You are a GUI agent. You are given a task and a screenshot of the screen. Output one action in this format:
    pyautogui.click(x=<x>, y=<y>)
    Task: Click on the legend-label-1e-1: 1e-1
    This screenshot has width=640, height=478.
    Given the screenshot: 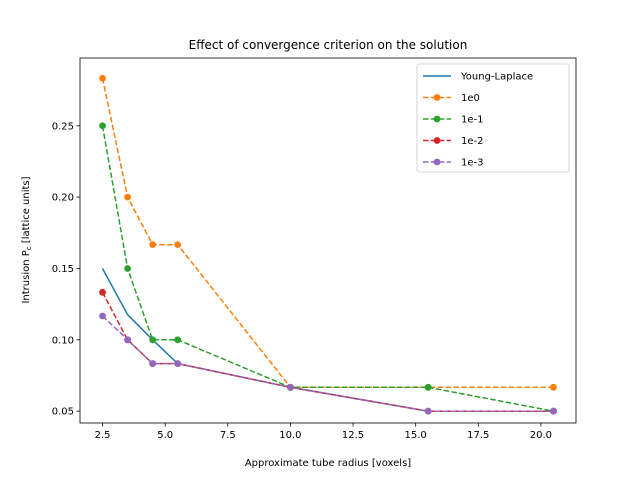 What is the action you would take?
    pyautogui.click(x=472, y=120)
    